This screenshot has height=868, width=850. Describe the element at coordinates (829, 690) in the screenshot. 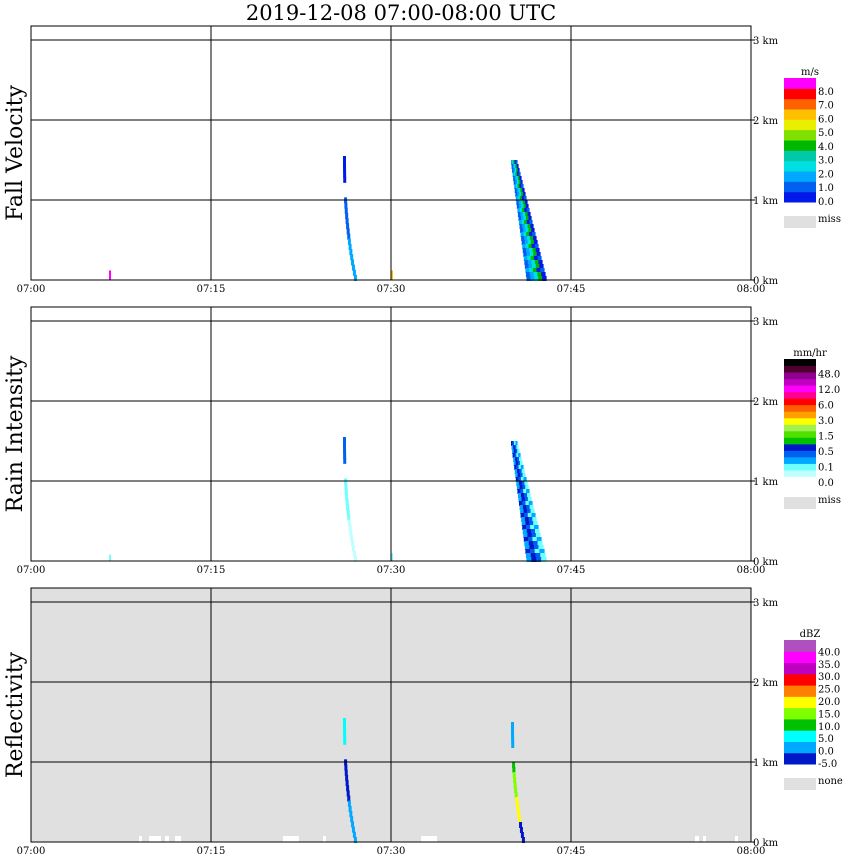

I see `colorbar-label: 25.0` at that location.